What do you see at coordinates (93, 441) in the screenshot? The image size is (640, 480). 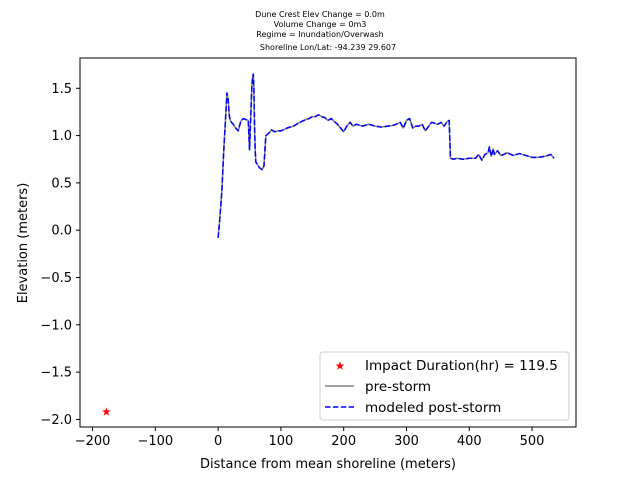 I see `x-tick-label: −200` at bounding box center [93, 441].